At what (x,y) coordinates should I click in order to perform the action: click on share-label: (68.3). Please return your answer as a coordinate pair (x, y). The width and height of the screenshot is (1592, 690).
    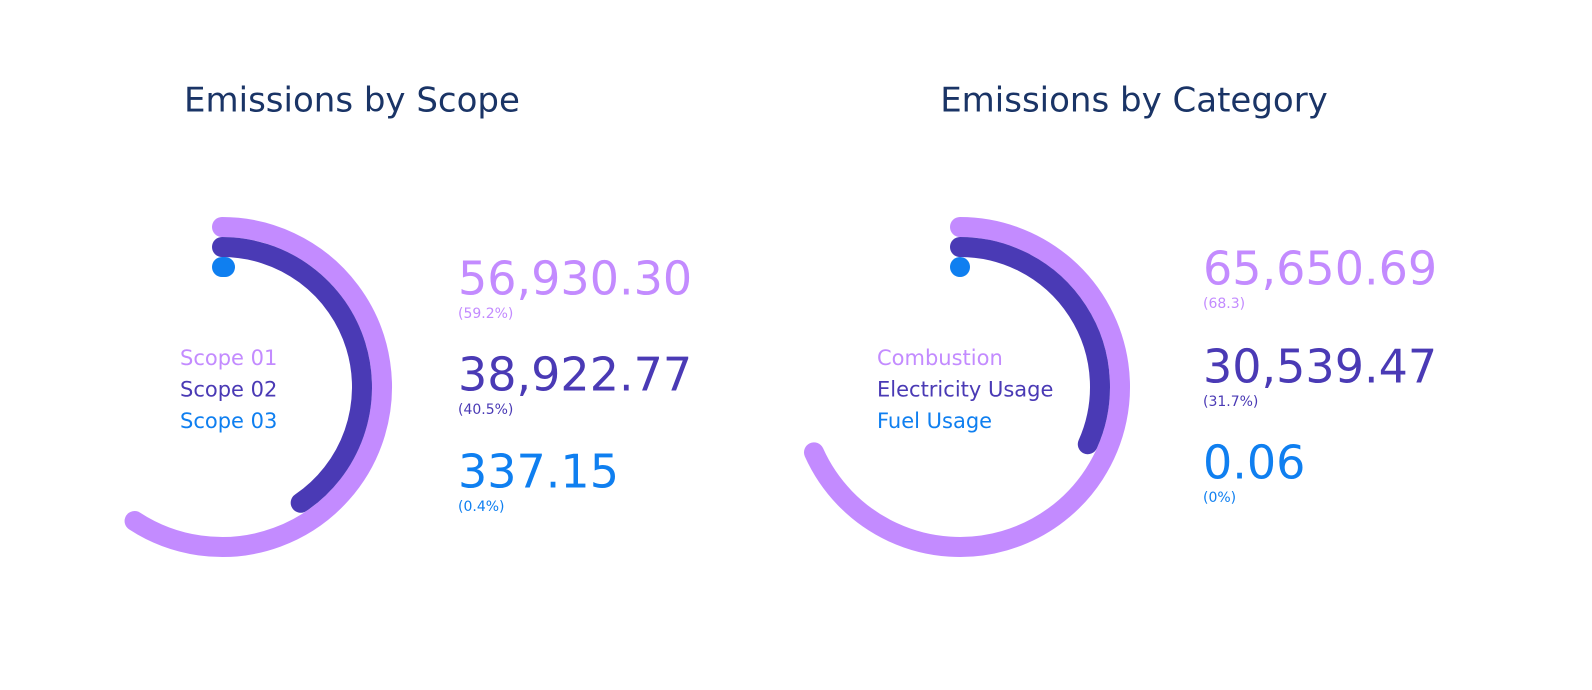
    Looking at the image, I should click on (1224, 304).